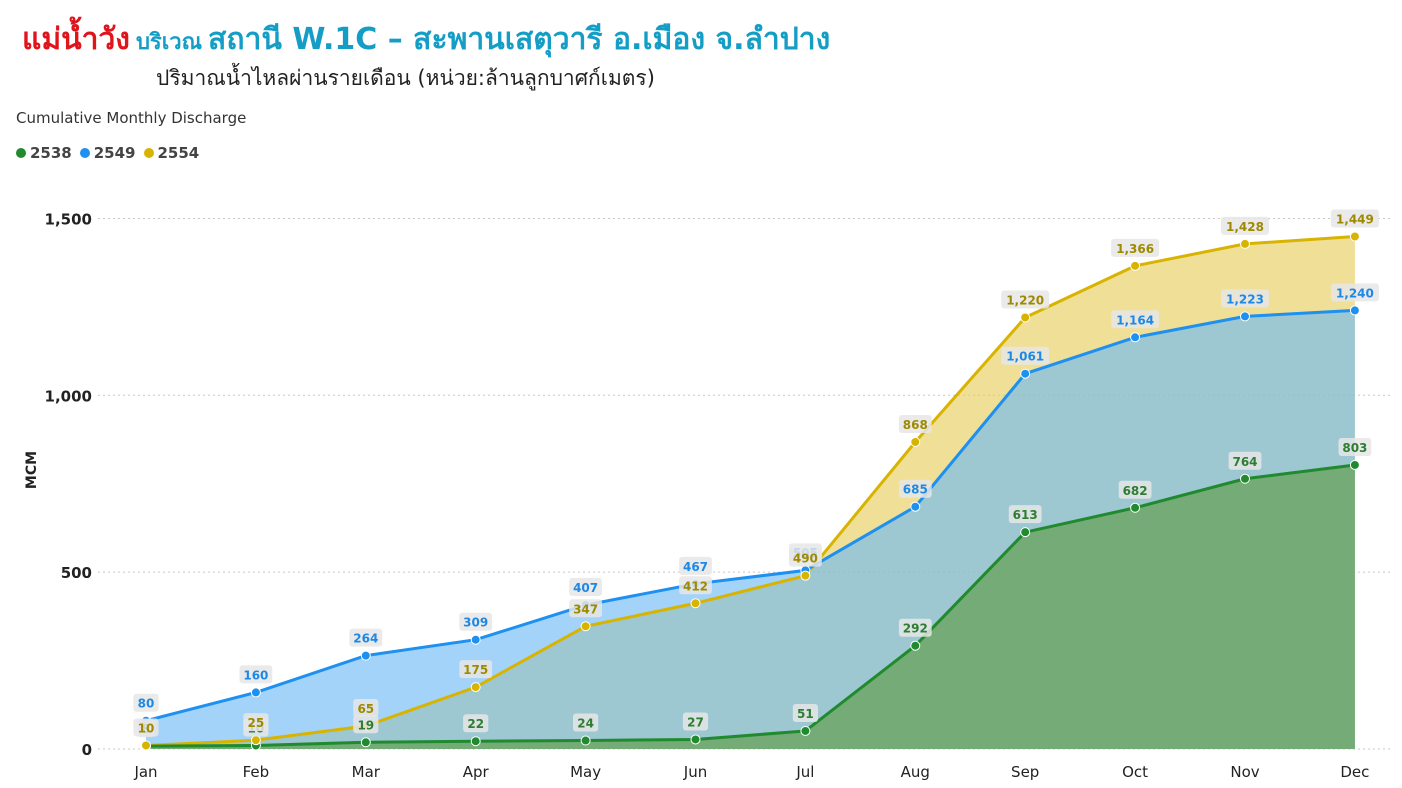 The image size is (1402, 788). Describe the element at coordinates (476, 621) in the screenshot. I see `data-label: 309` at that location.